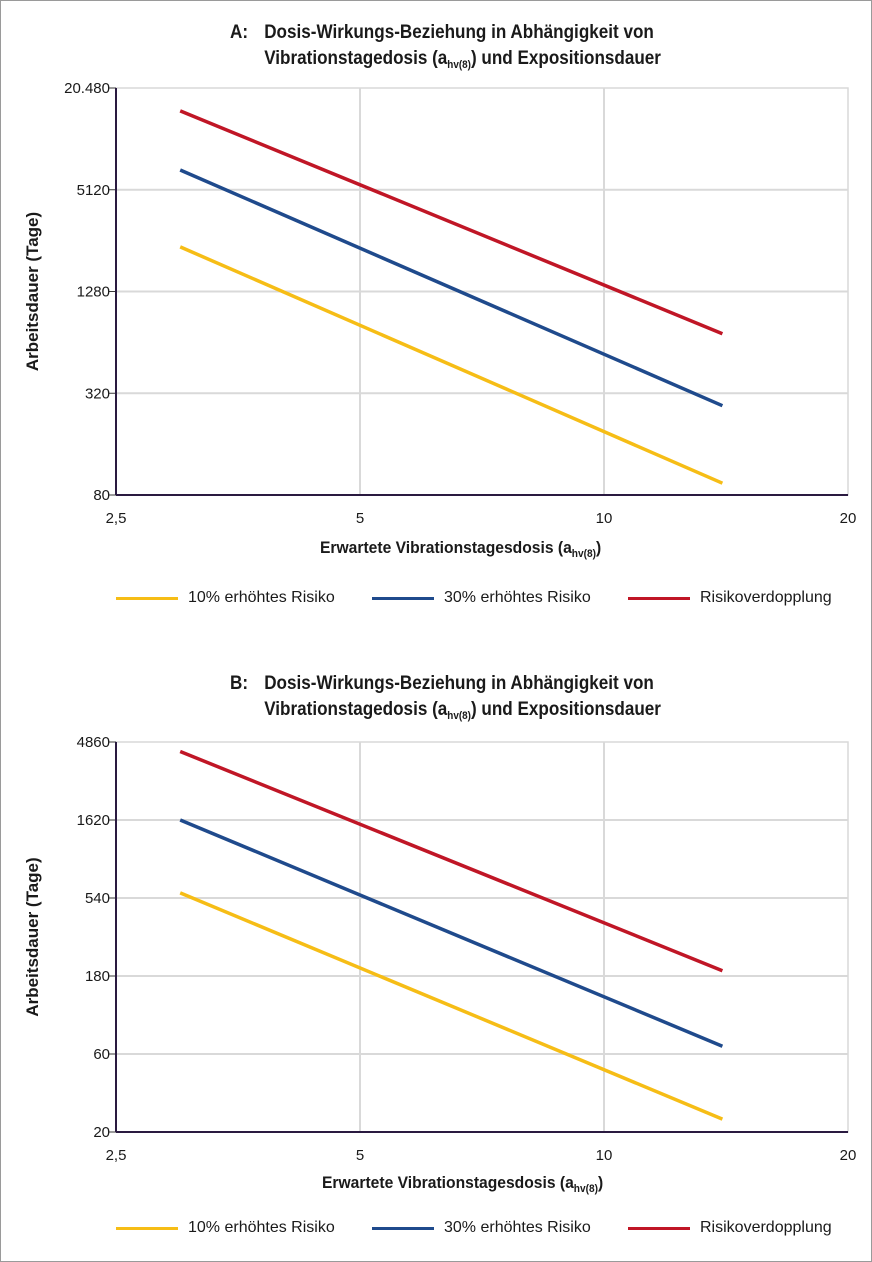 The image size is (872, 1262). Describe the element at coordinates (97, 898) in the screenshot. I see `y-tick-label: 540` at that location.